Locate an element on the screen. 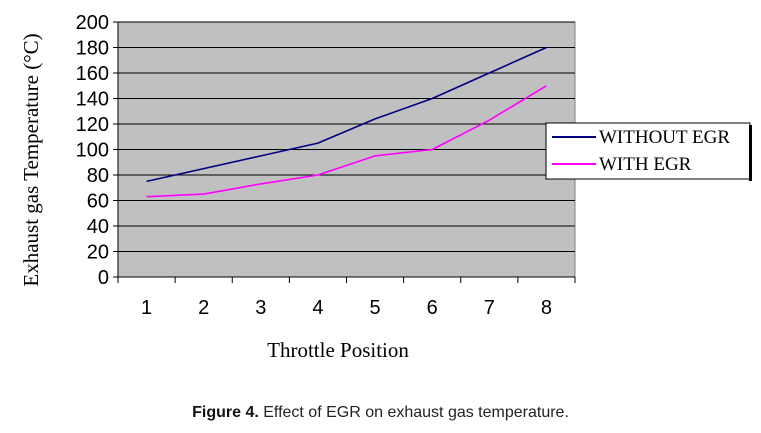 The width and height of the screenshot is (761, 433). y-tick-label-160: 160 is located at coordinates (92, 74).